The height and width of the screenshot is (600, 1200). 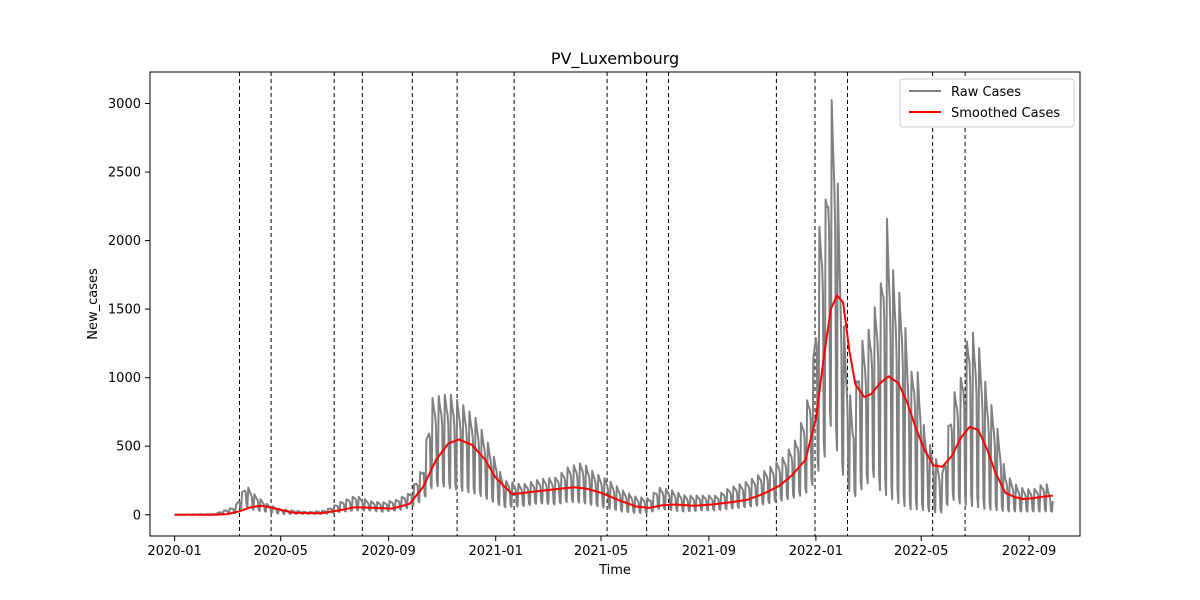 What do you see at coordinates (124, 104) in the screenshot?
I see `y-tick-label-6: 3000` at bounding box center [124, 104].